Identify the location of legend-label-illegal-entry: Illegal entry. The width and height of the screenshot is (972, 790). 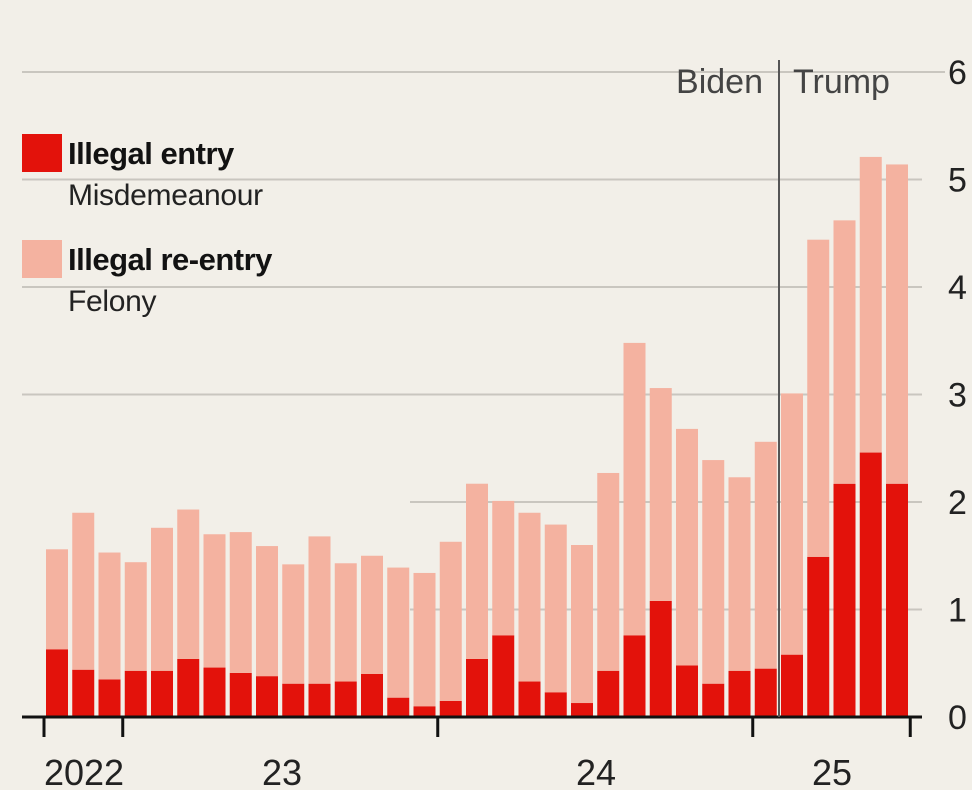
(151, 153).